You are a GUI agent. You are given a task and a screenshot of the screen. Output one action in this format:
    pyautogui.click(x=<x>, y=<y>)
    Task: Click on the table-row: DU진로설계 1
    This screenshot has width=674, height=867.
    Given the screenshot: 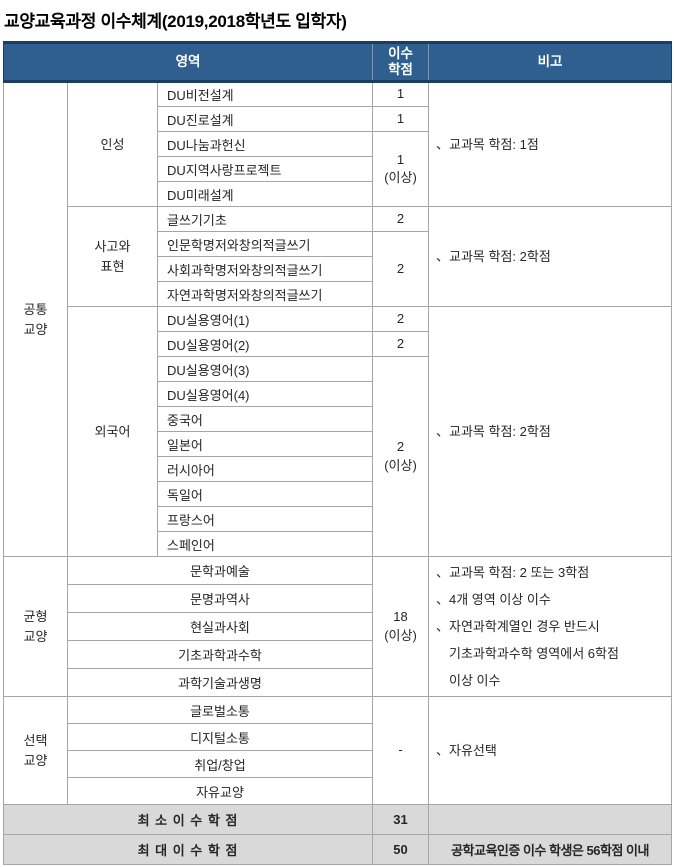 What is the action you would take?
    pyautogui.click(x=338, y=119)
    